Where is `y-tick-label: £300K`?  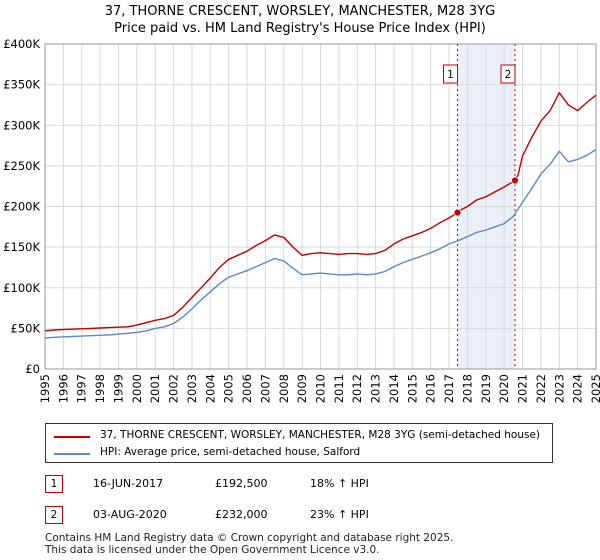
y-tick-label: £300K is located at coordinates (21, 125).